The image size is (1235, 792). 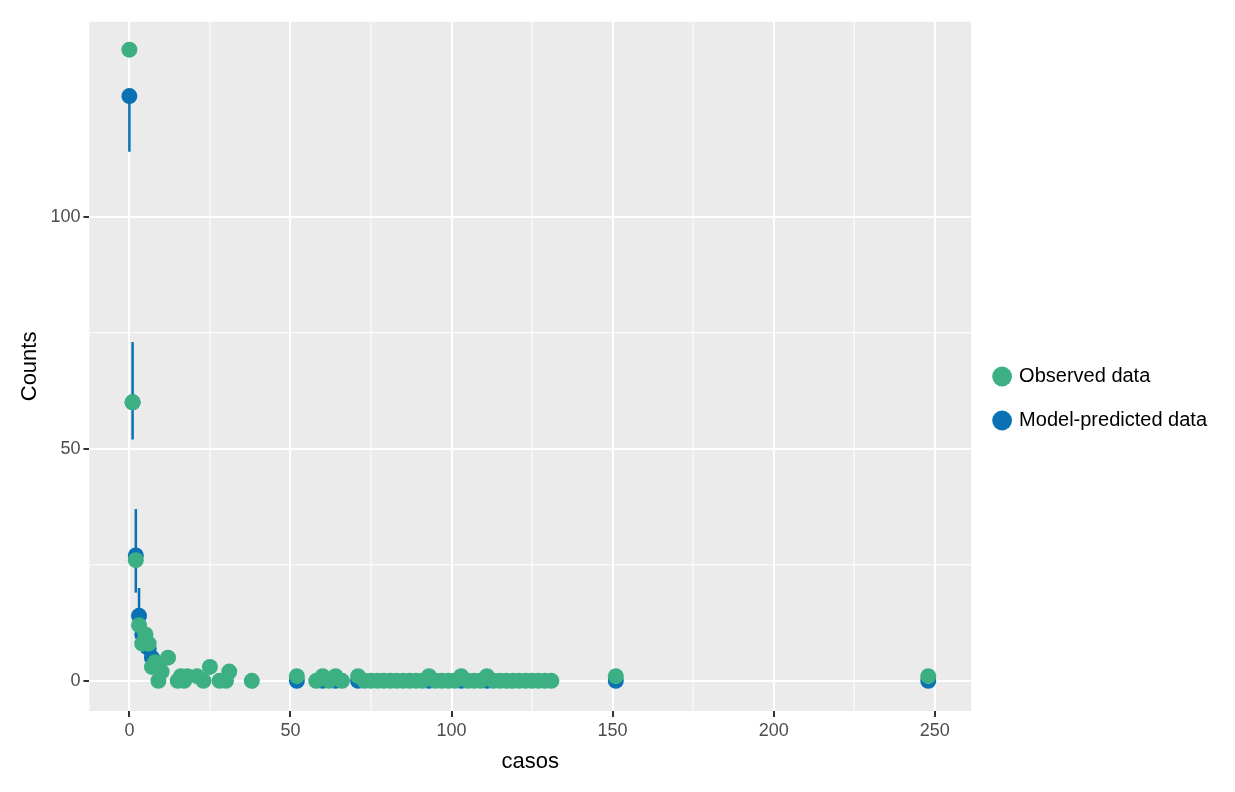 I want to click on x-tick-label: 200, so click(x=773, y=729).